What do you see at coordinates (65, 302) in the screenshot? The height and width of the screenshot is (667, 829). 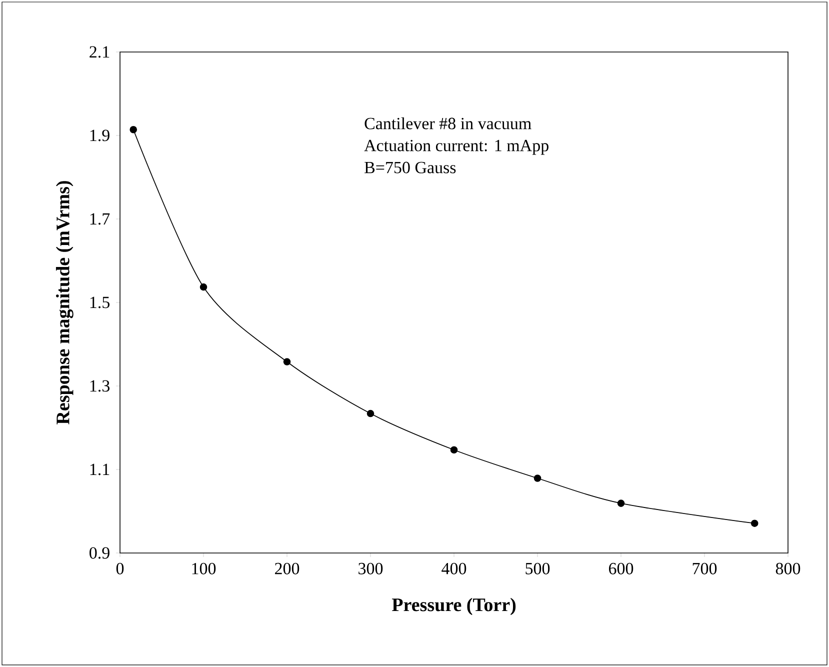 I see `y-axis-title: Response magnitude (mVrms)` at bounding box center [65, 302].